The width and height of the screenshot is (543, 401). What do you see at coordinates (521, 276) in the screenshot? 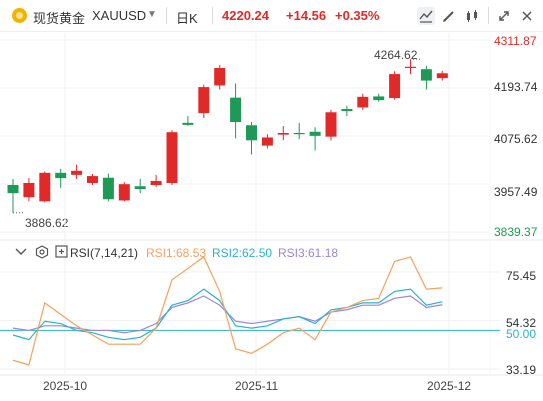
I see `rsi-axis-label: 75.45` at bounding box center [521, 276].